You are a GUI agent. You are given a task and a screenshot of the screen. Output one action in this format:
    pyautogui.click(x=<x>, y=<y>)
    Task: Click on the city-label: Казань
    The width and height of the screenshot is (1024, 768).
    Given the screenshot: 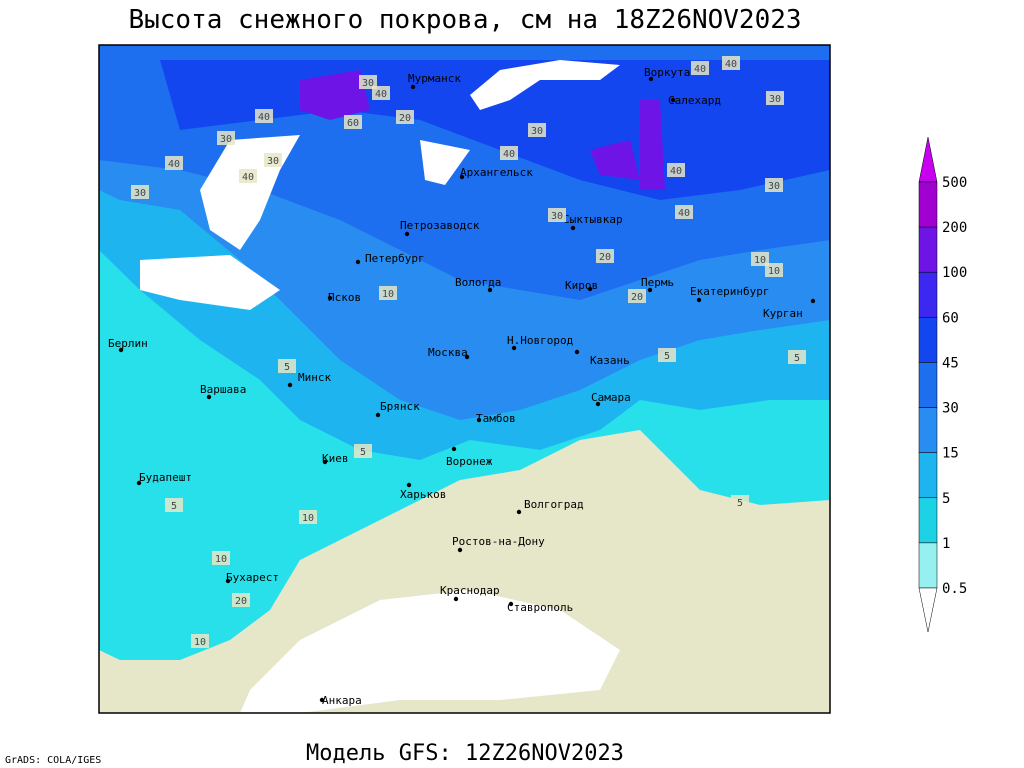 What is the action you would take?
    pyautogui.click(x=610, y=360)
    